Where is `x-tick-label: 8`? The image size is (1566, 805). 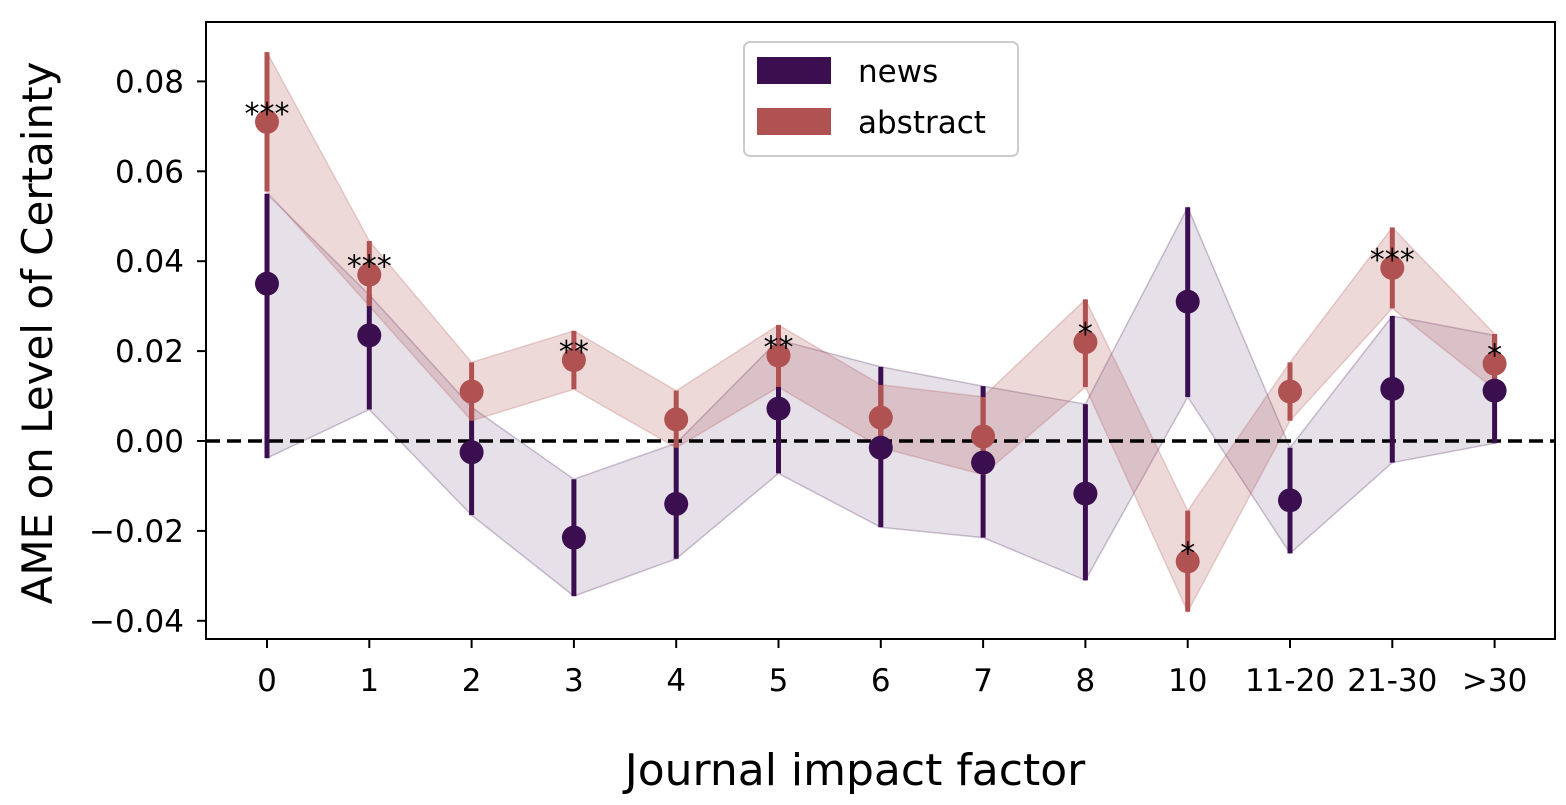 x-tick-label: 8 is located at coordinates (1086, 681).